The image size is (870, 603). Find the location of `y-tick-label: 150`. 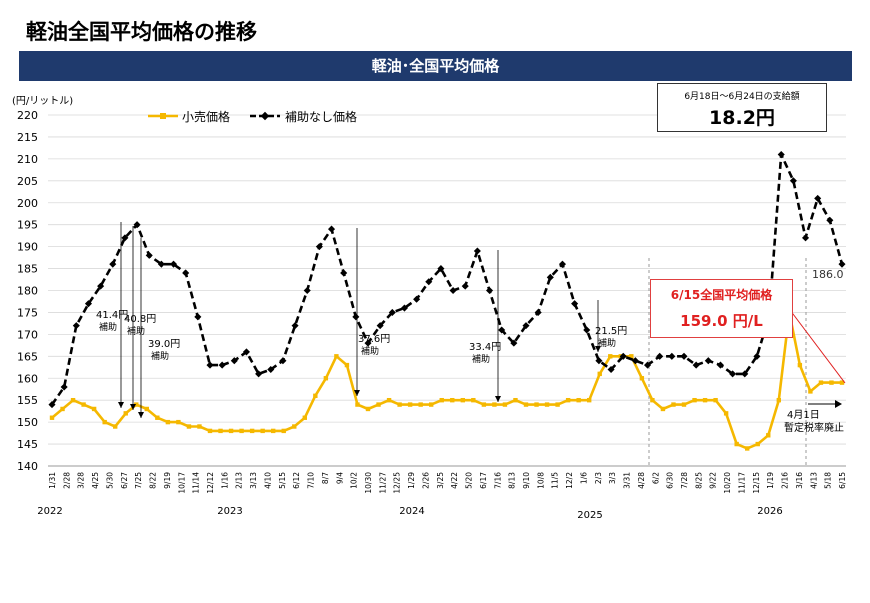

y-tick-label: 150 is located at coordinates (27, 422).